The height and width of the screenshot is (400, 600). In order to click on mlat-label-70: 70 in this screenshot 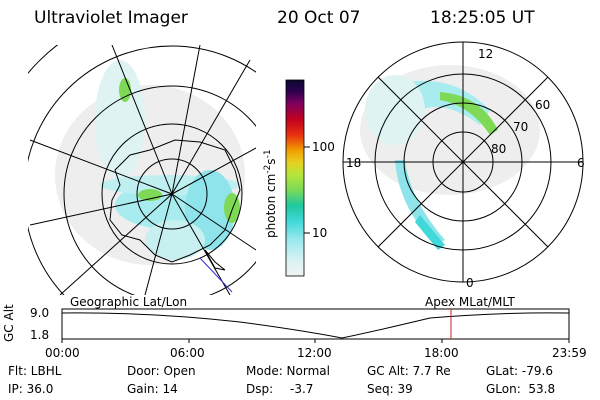, I will do `click(521, 127)`.